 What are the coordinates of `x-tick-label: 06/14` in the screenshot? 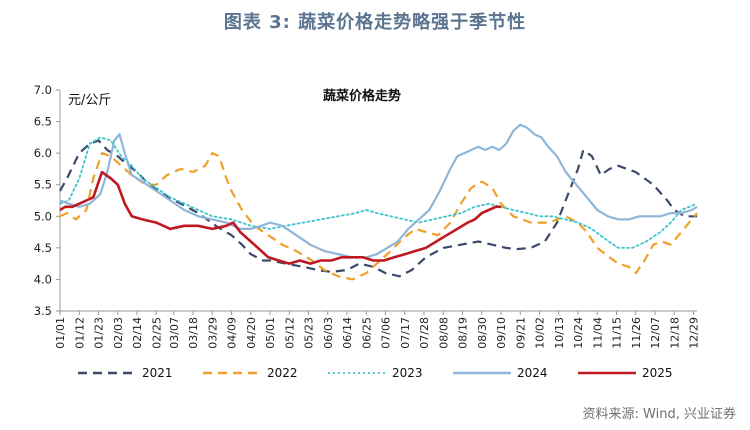 It's located at (347, 333).